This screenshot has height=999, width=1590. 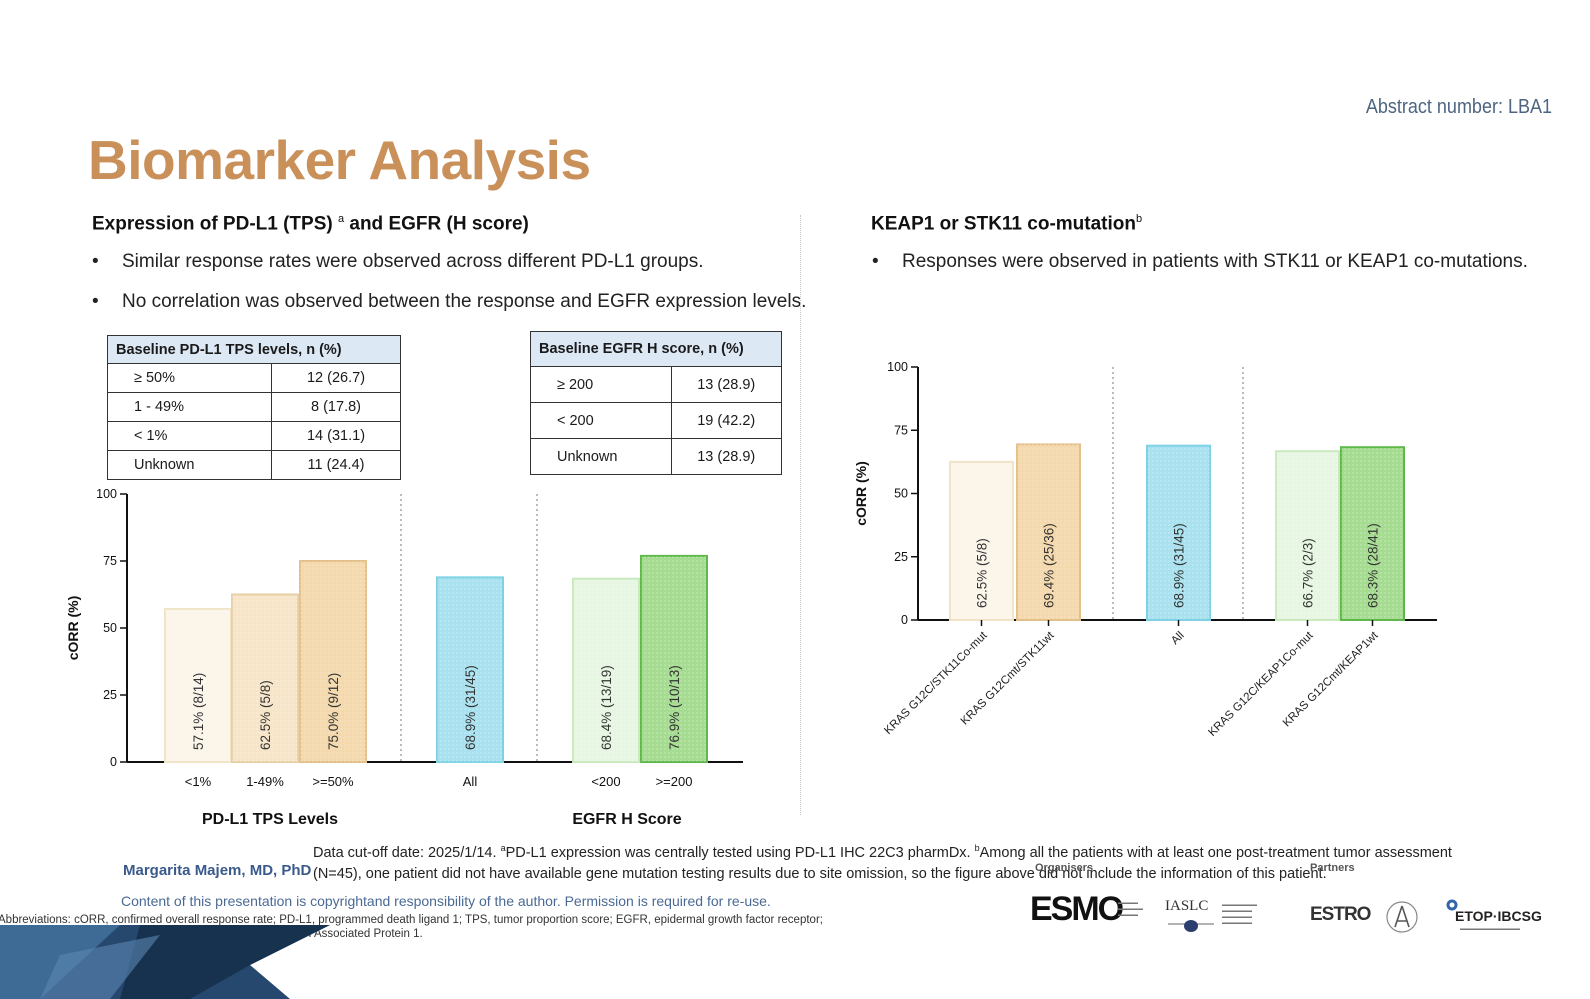 I want to click on x-tick-label: >=50%, so click(x=333, y=781).